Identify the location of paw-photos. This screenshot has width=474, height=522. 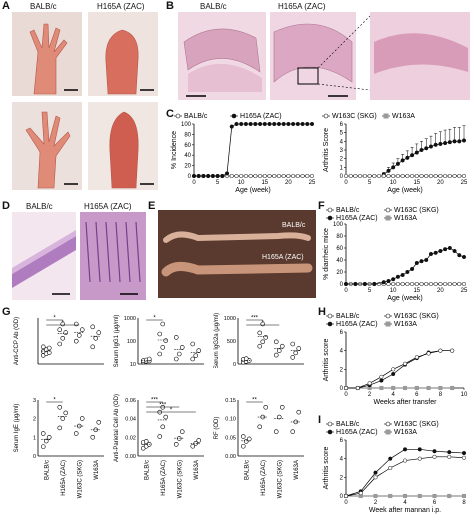
(85, 101).